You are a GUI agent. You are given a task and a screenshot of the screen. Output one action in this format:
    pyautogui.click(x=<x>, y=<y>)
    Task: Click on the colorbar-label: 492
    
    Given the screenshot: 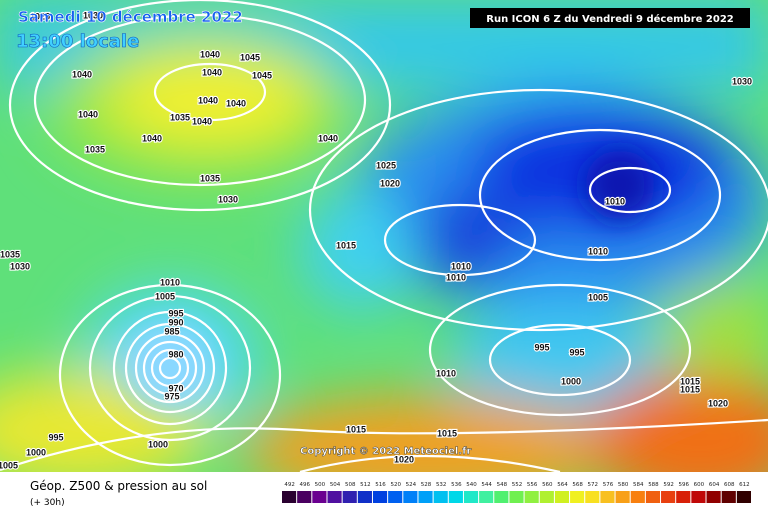 What is the action you would take?
    pyautogui.click(x=289, y=485)
    